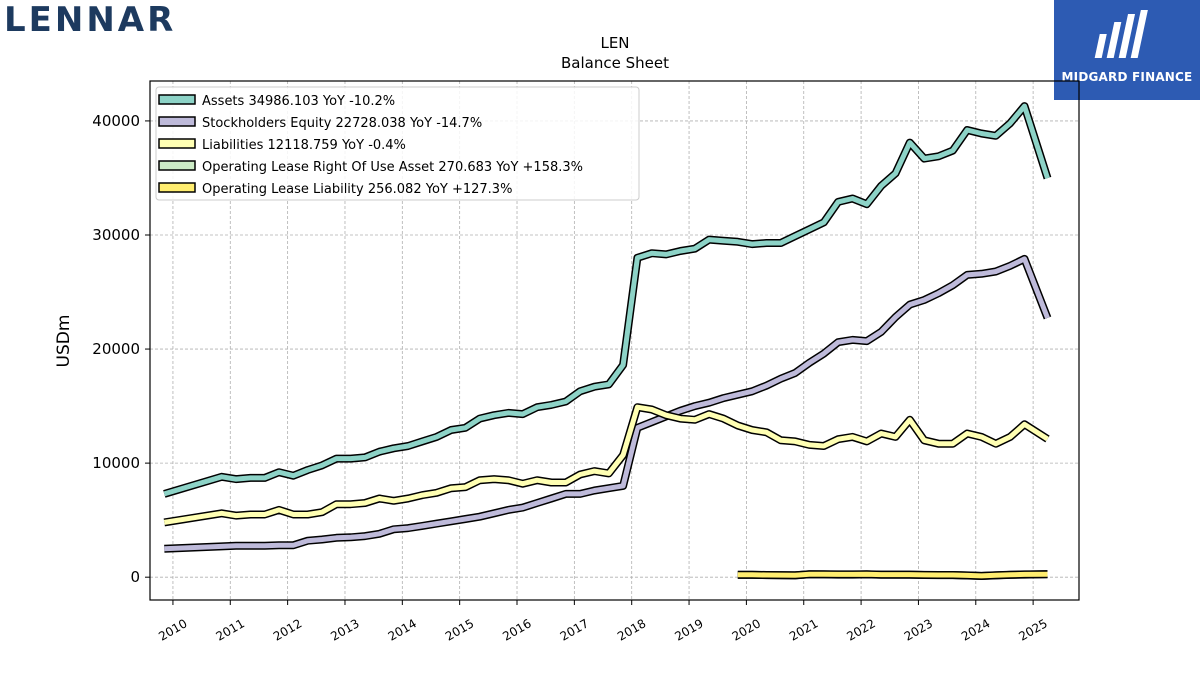 This screenshot has width=1200, height=675. What do you see at coordinates (1121, 34) in the screenshot?
I see `midgard-emblem-icon` at bounding box center [1121, 34].